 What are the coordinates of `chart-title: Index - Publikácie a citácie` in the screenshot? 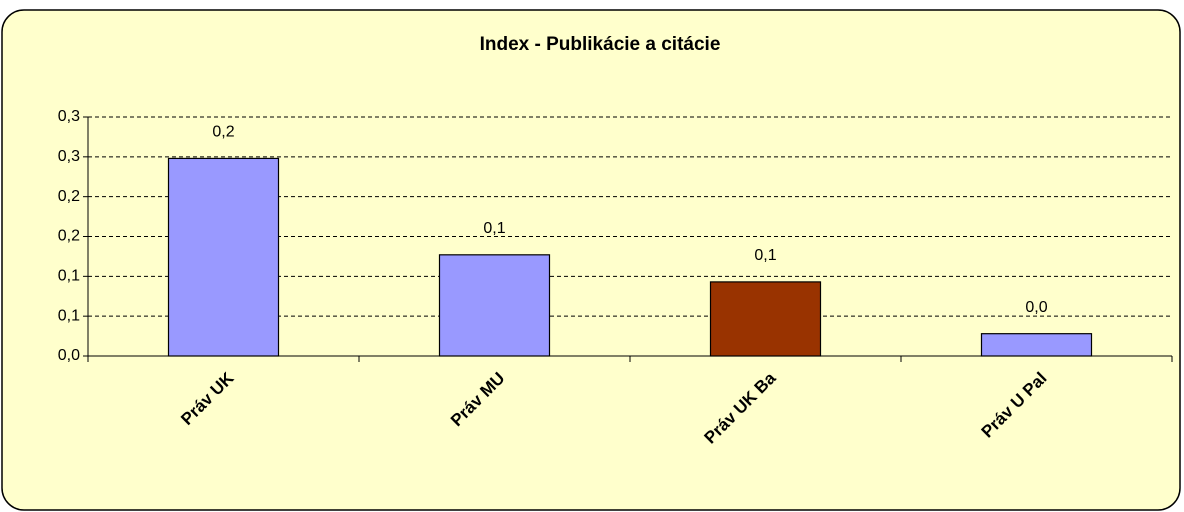 It's located at (600, 44).